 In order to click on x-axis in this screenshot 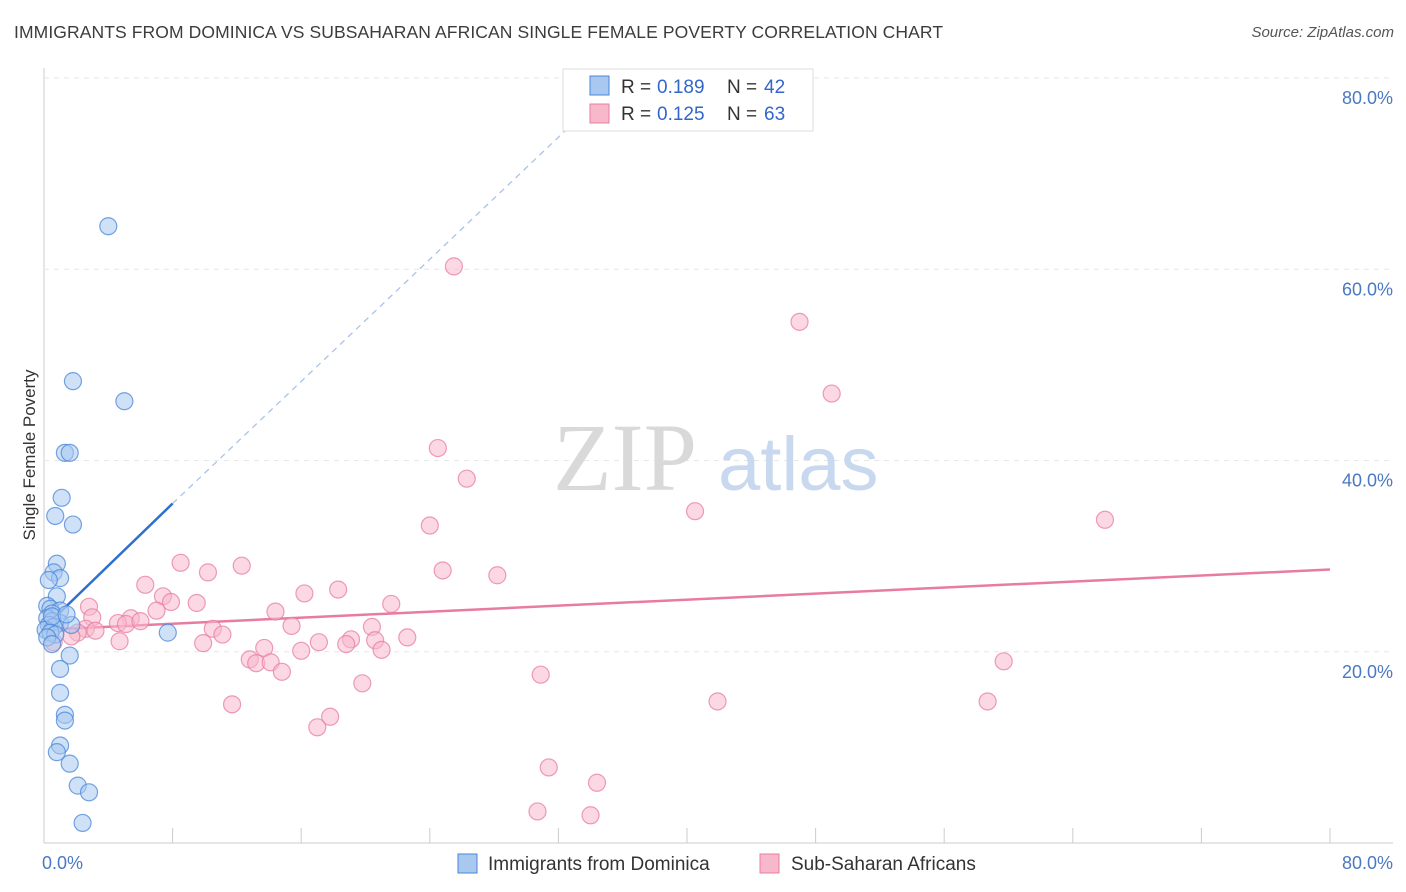, I will do `click(718, 836)`.